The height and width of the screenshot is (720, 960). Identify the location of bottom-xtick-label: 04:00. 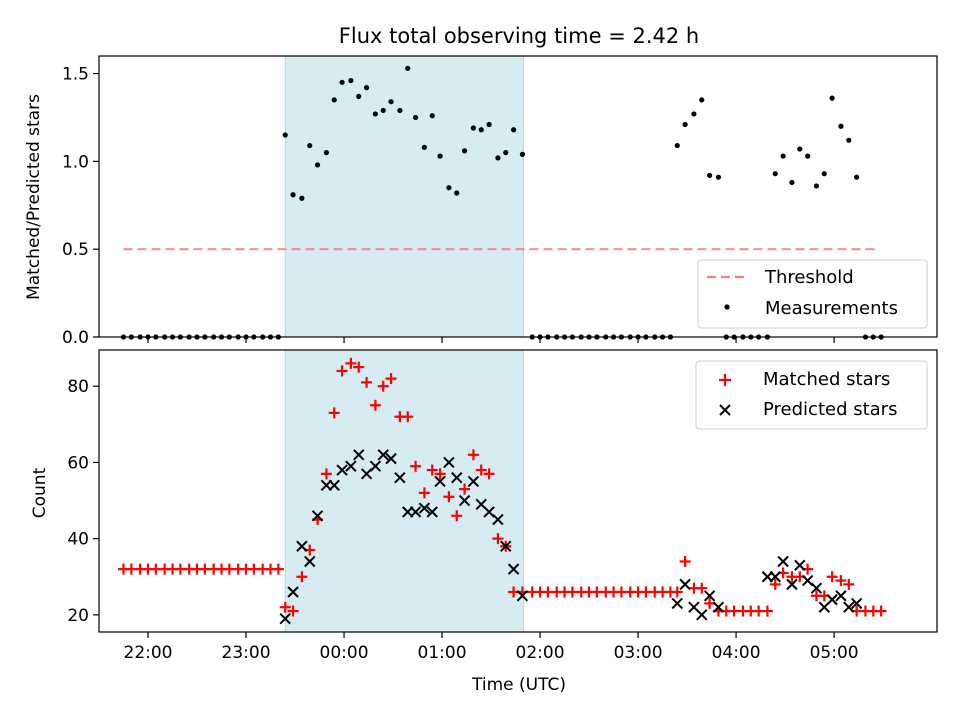
(736, 653).